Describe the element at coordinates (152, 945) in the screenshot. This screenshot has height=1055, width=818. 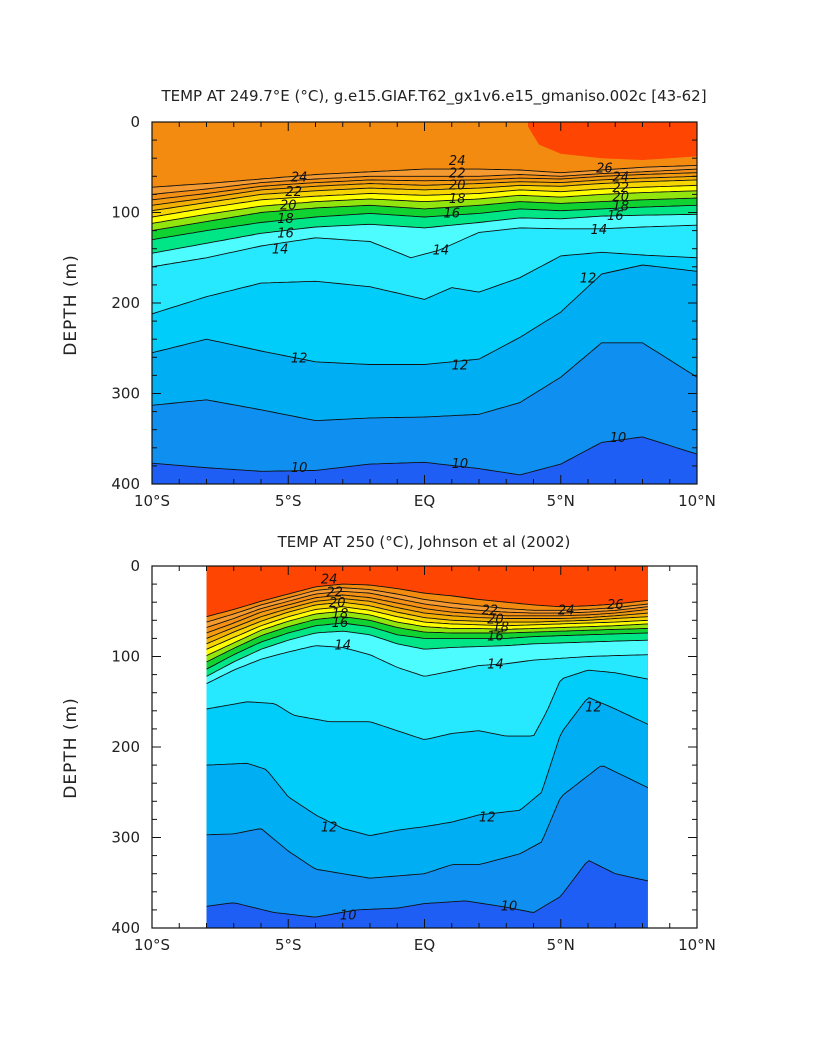
I see `x-tick-label: 10°S` at that location.